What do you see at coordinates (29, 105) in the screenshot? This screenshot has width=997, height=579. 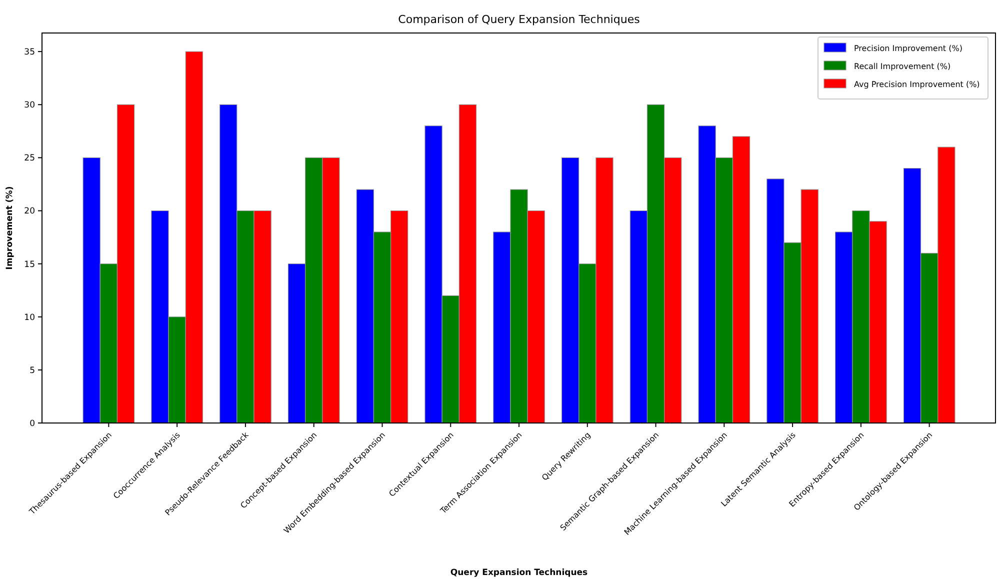 I see `y-tick-label: 30` at bounding box center [29, 105].